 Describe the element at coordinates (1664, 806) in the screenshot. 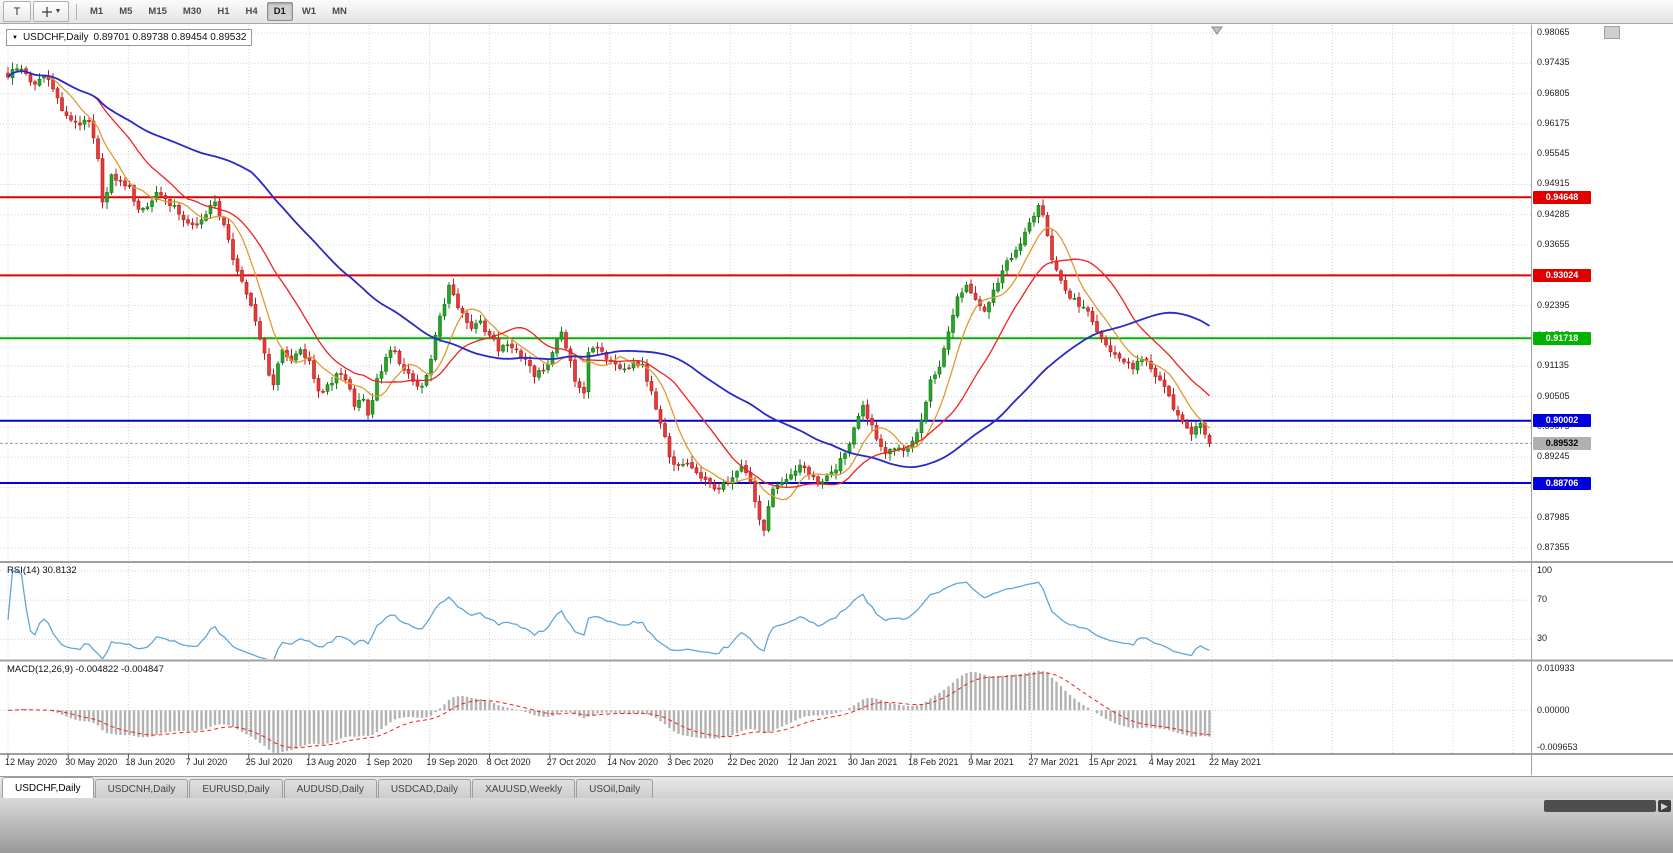

I see `scroll-right-arrow: ▶` at that location.